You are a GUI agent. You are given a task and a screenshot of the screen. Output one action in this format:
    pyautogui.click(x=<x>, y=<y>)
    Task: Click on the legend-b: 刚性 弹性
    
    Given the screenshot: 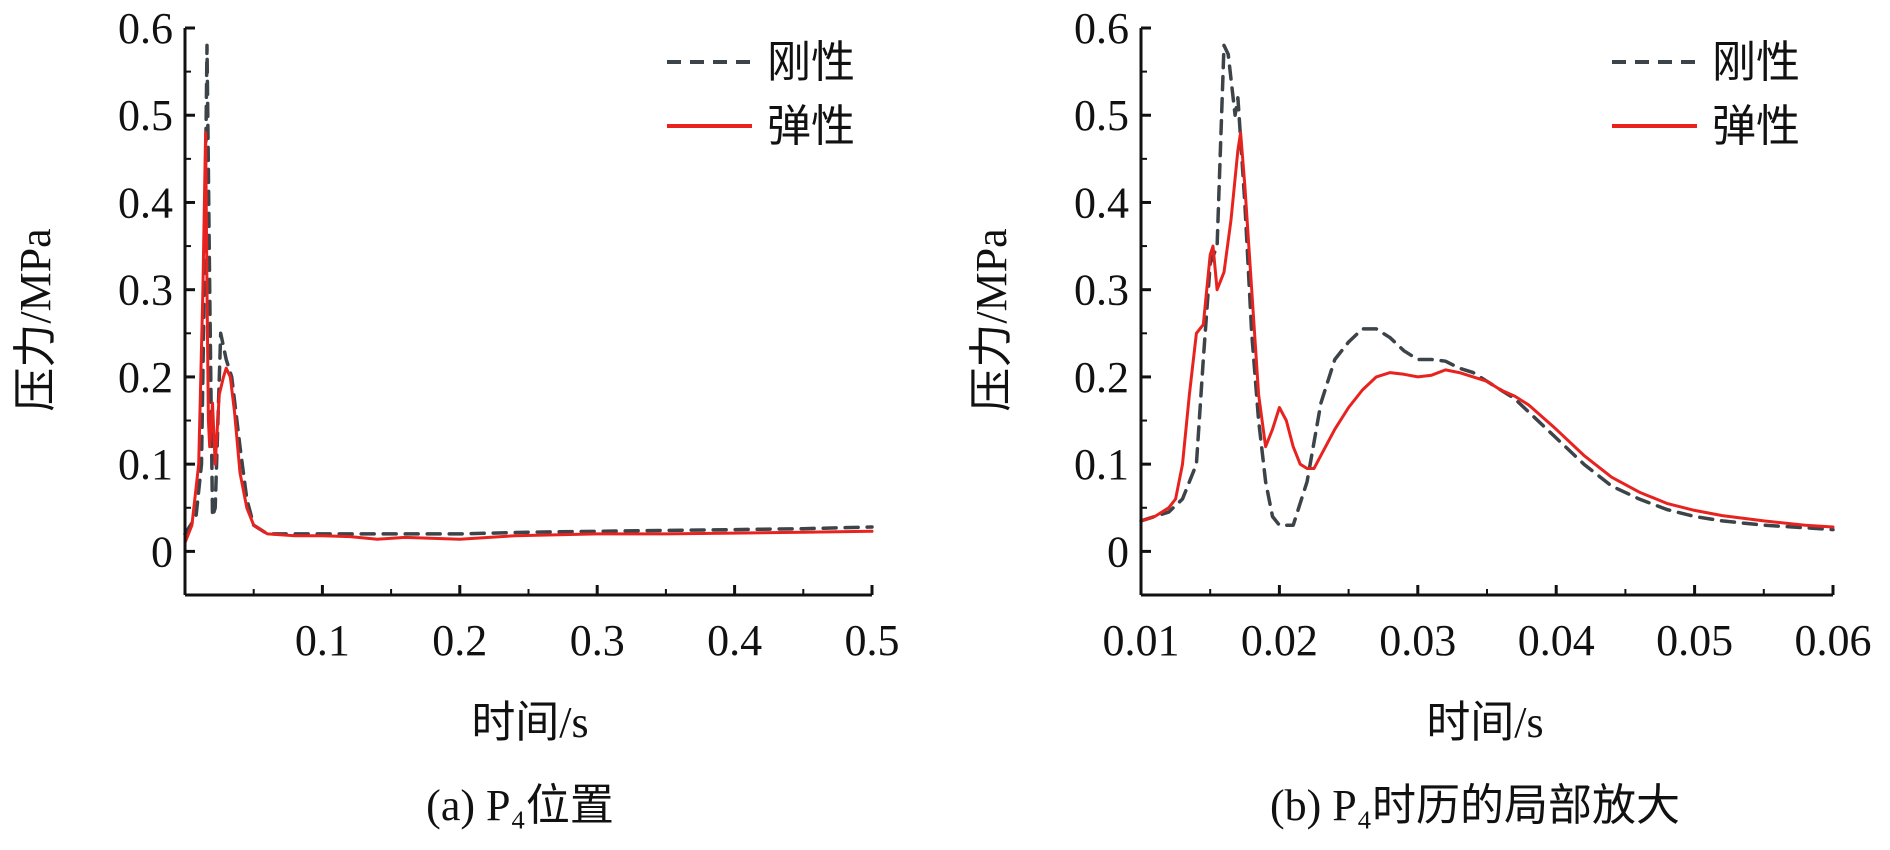 What is the action you would take?
    pyautogui.click(x=1706, y=94)
    